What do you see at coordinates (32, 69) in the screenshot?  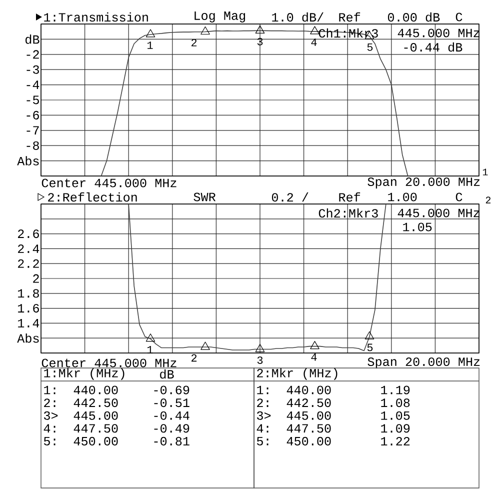 I see `y-tick-label: -3` at bounding box center [32, 69].